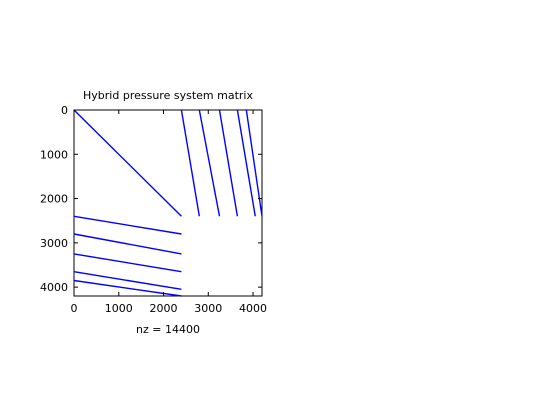 Image resolution: width=560 pixels, height=420 pixels. I want to click on x-tick-label: 0, so click(74, 308).